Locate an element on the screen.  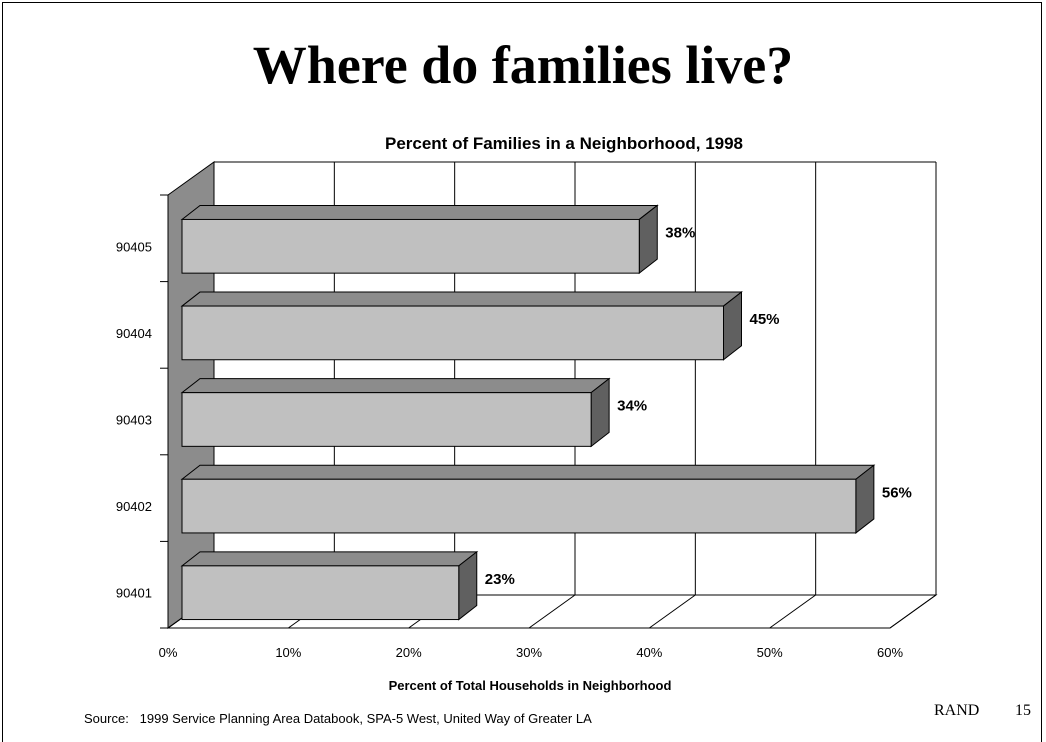
data-label: 23% is located at coordinates (500, 579).